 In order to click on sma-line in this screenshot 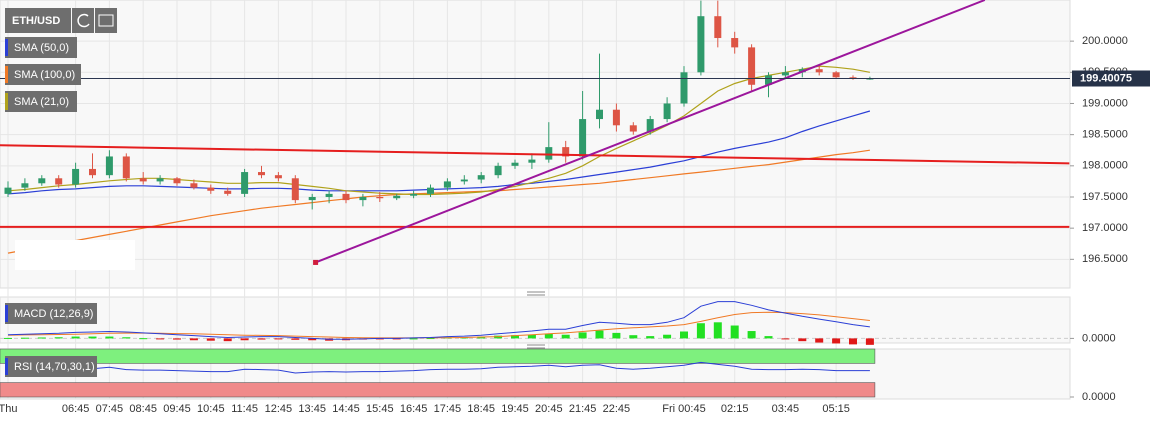, I will do `click(439, 152)`.